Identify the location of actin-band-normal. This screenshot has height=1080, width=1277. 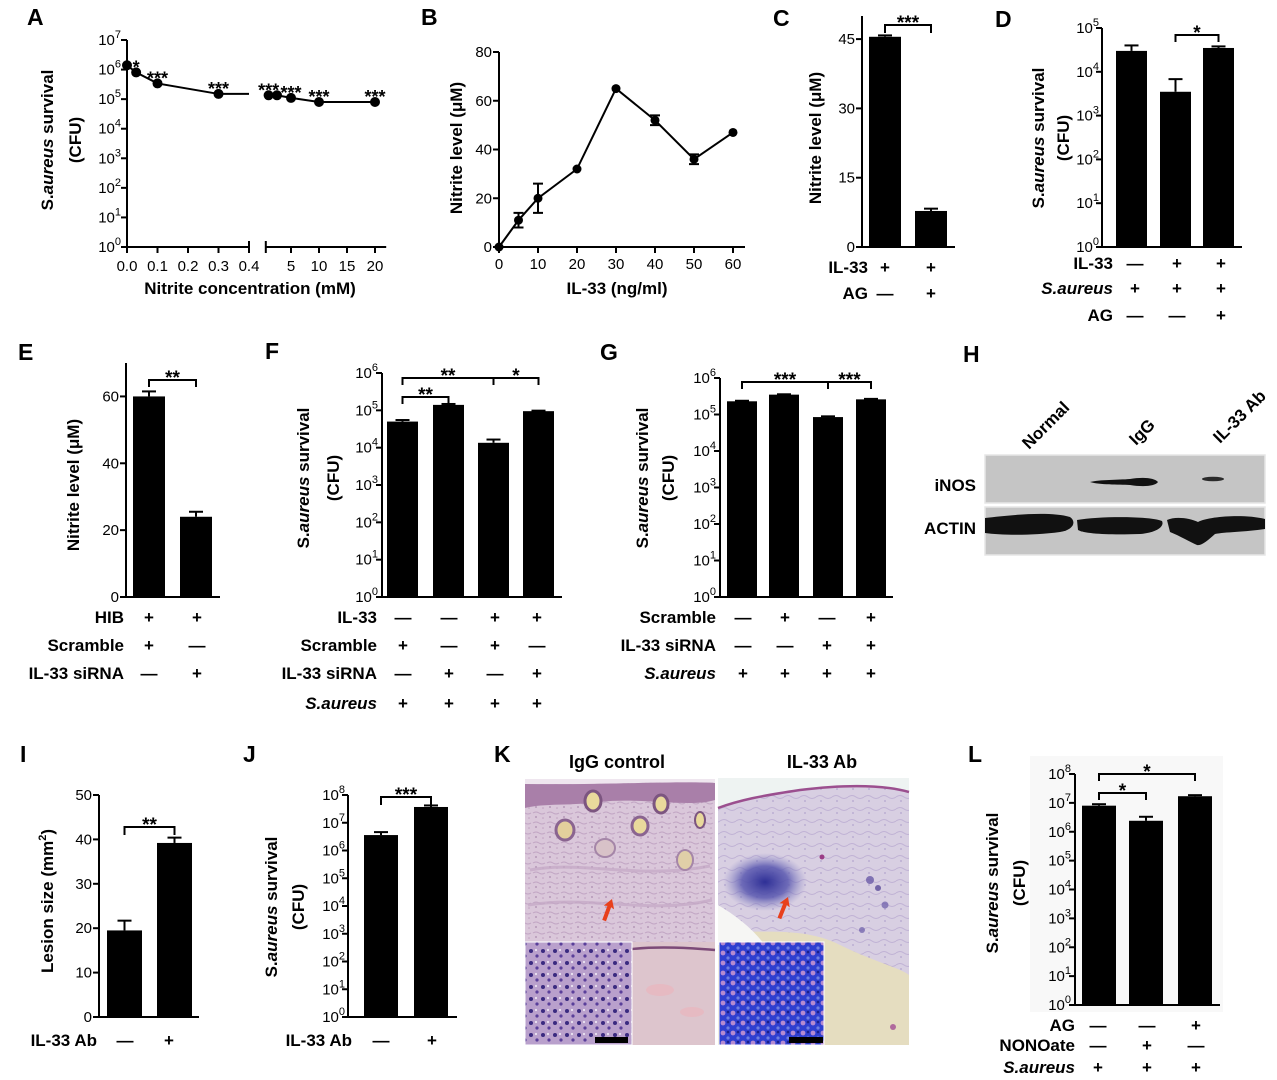
(1029, 524).